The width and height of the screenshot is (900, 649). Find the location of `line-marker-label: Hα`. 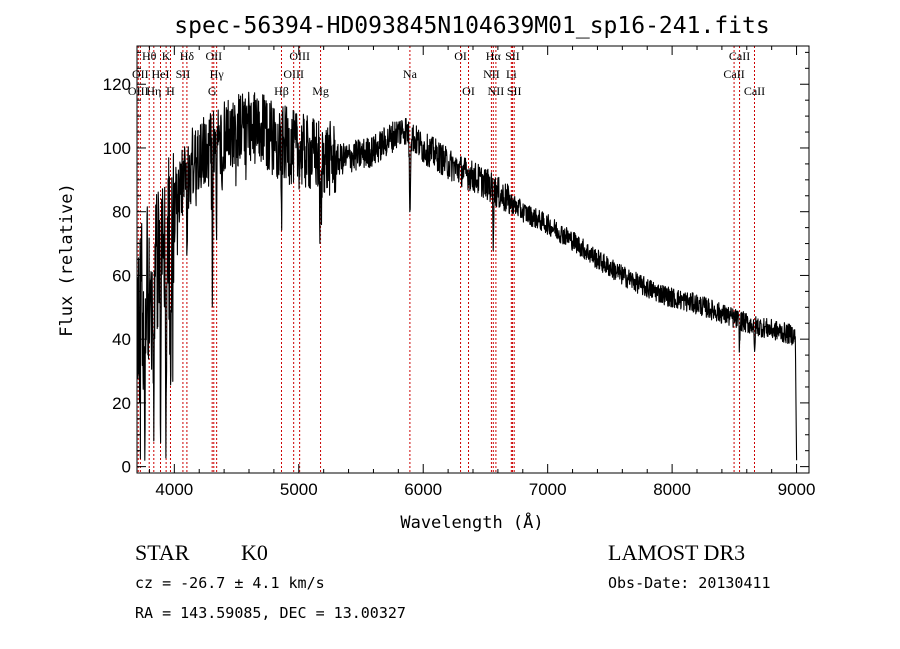

line-marker-label: Hα is located at coordinates (494, 56).